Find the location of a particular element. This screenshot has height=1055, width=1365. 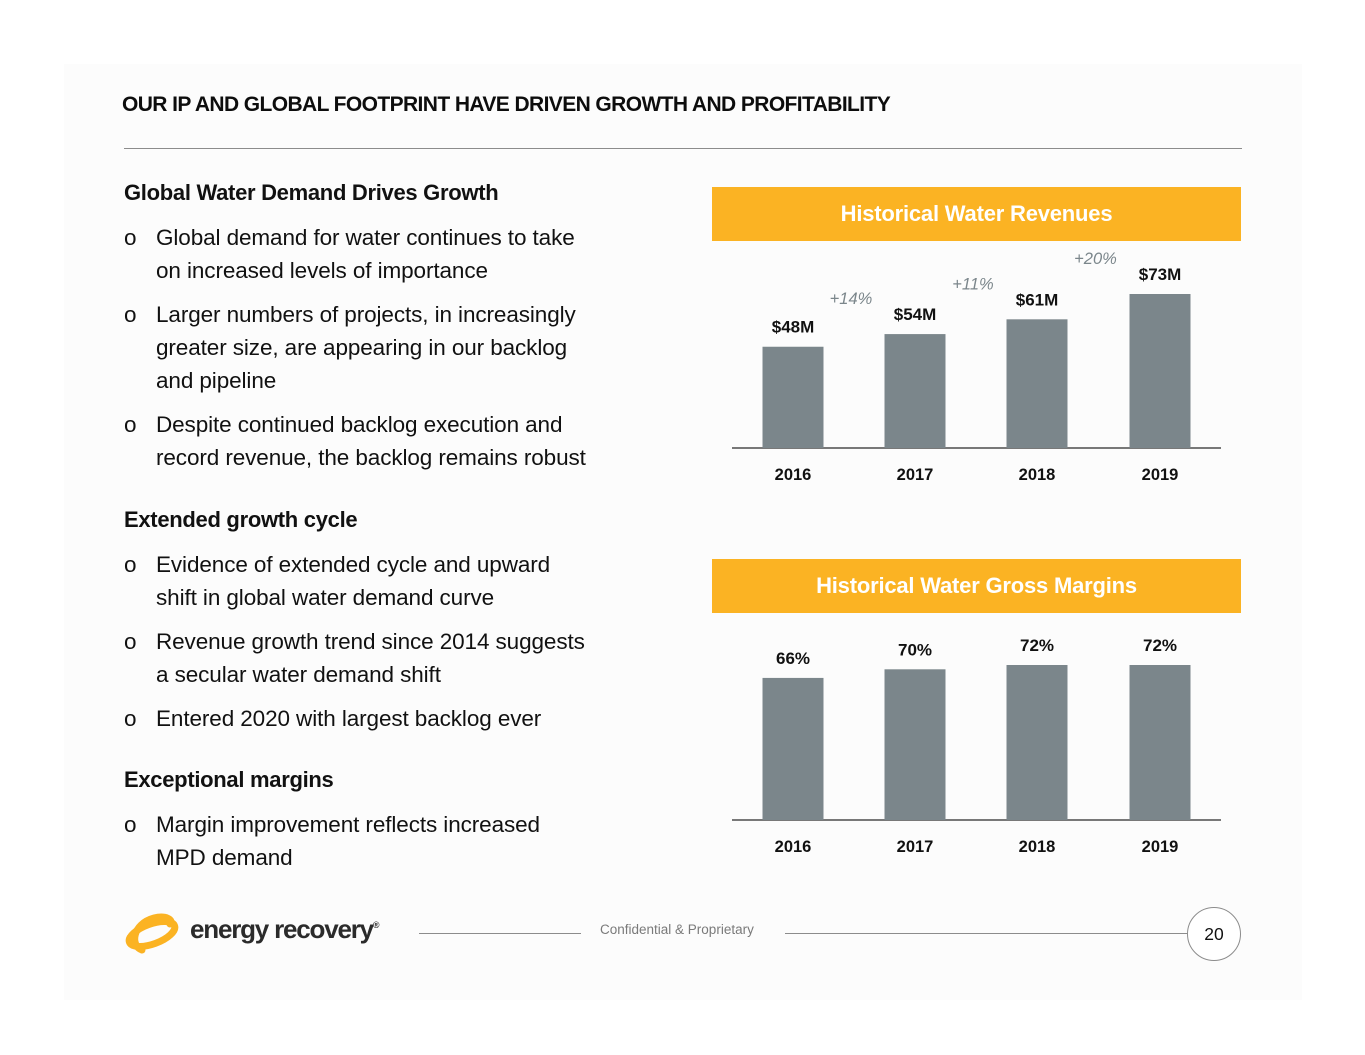

swirl-logo-icon is located at coordinates (152, 933).